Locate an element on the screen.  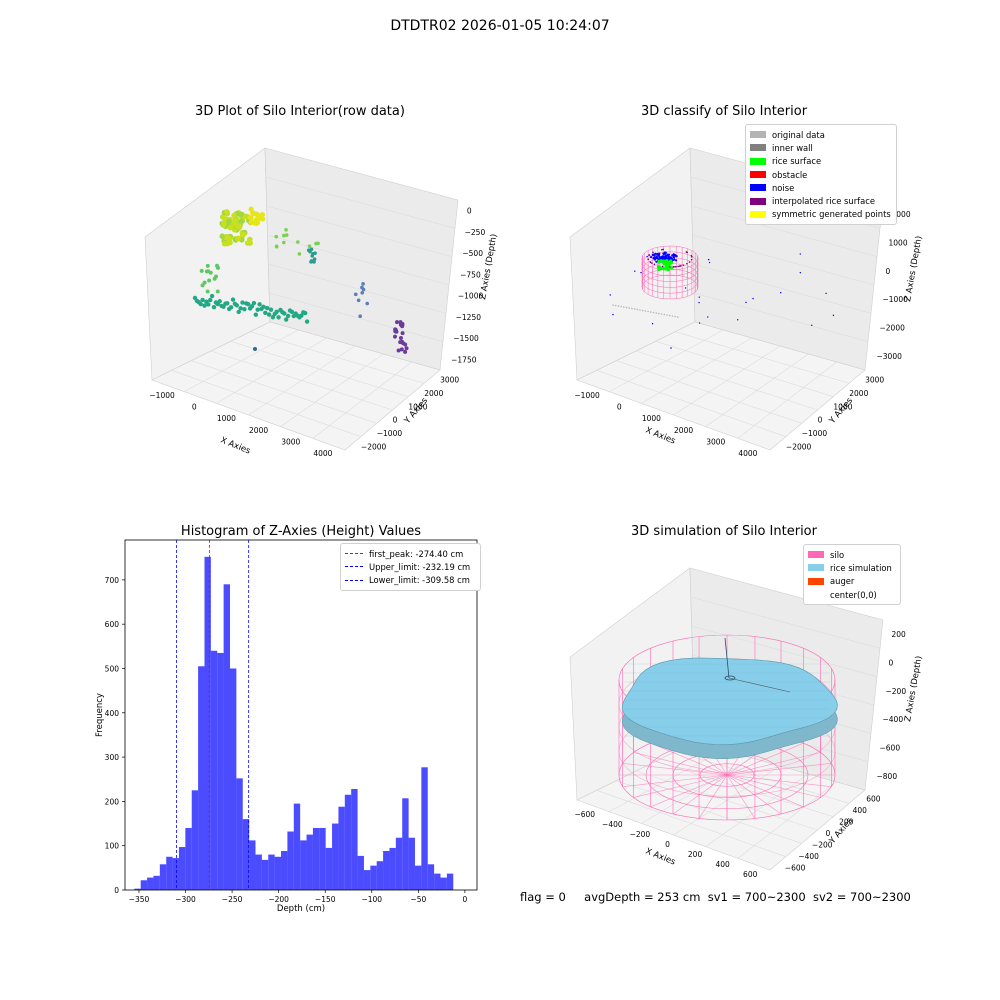
p1-y-tick: 1000 is located at coordinates (417, 406).